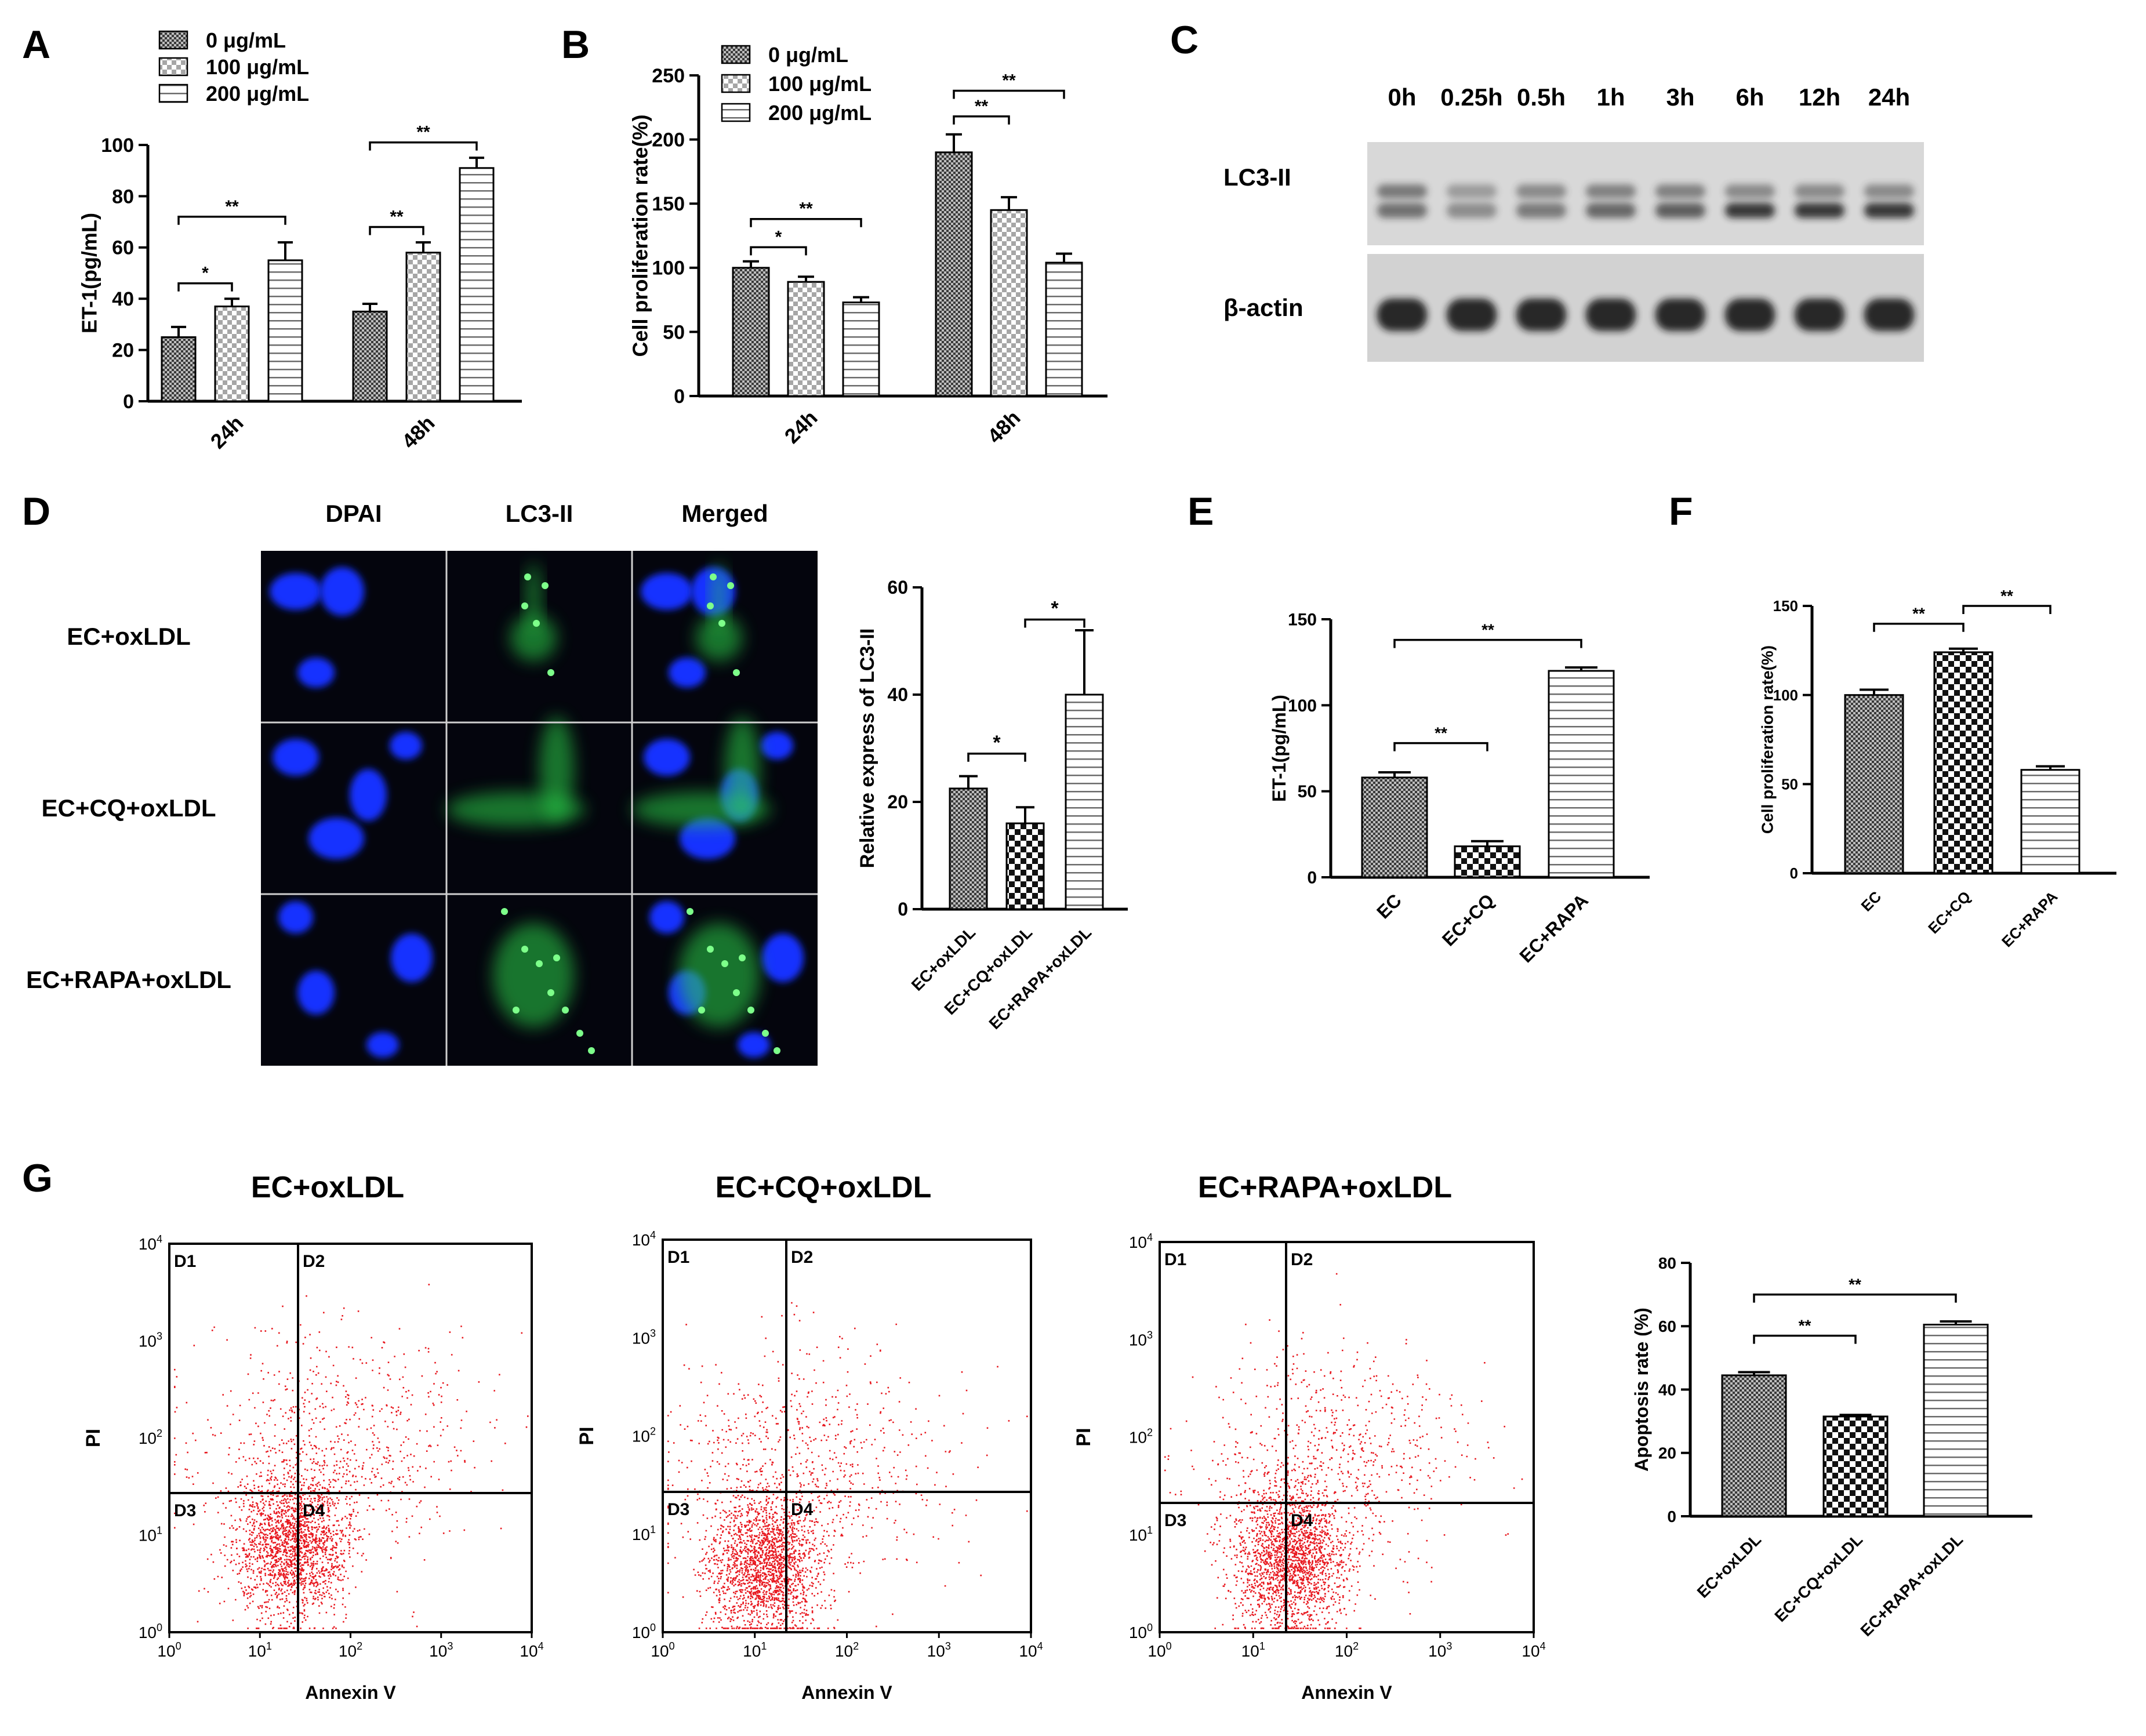 This screenshot has height=1736, width=2146. What do you see at coordinates (751, 332) in the screenshot?
I see `bar-0 μg/mL-24h` at bounding box center [751, 332].